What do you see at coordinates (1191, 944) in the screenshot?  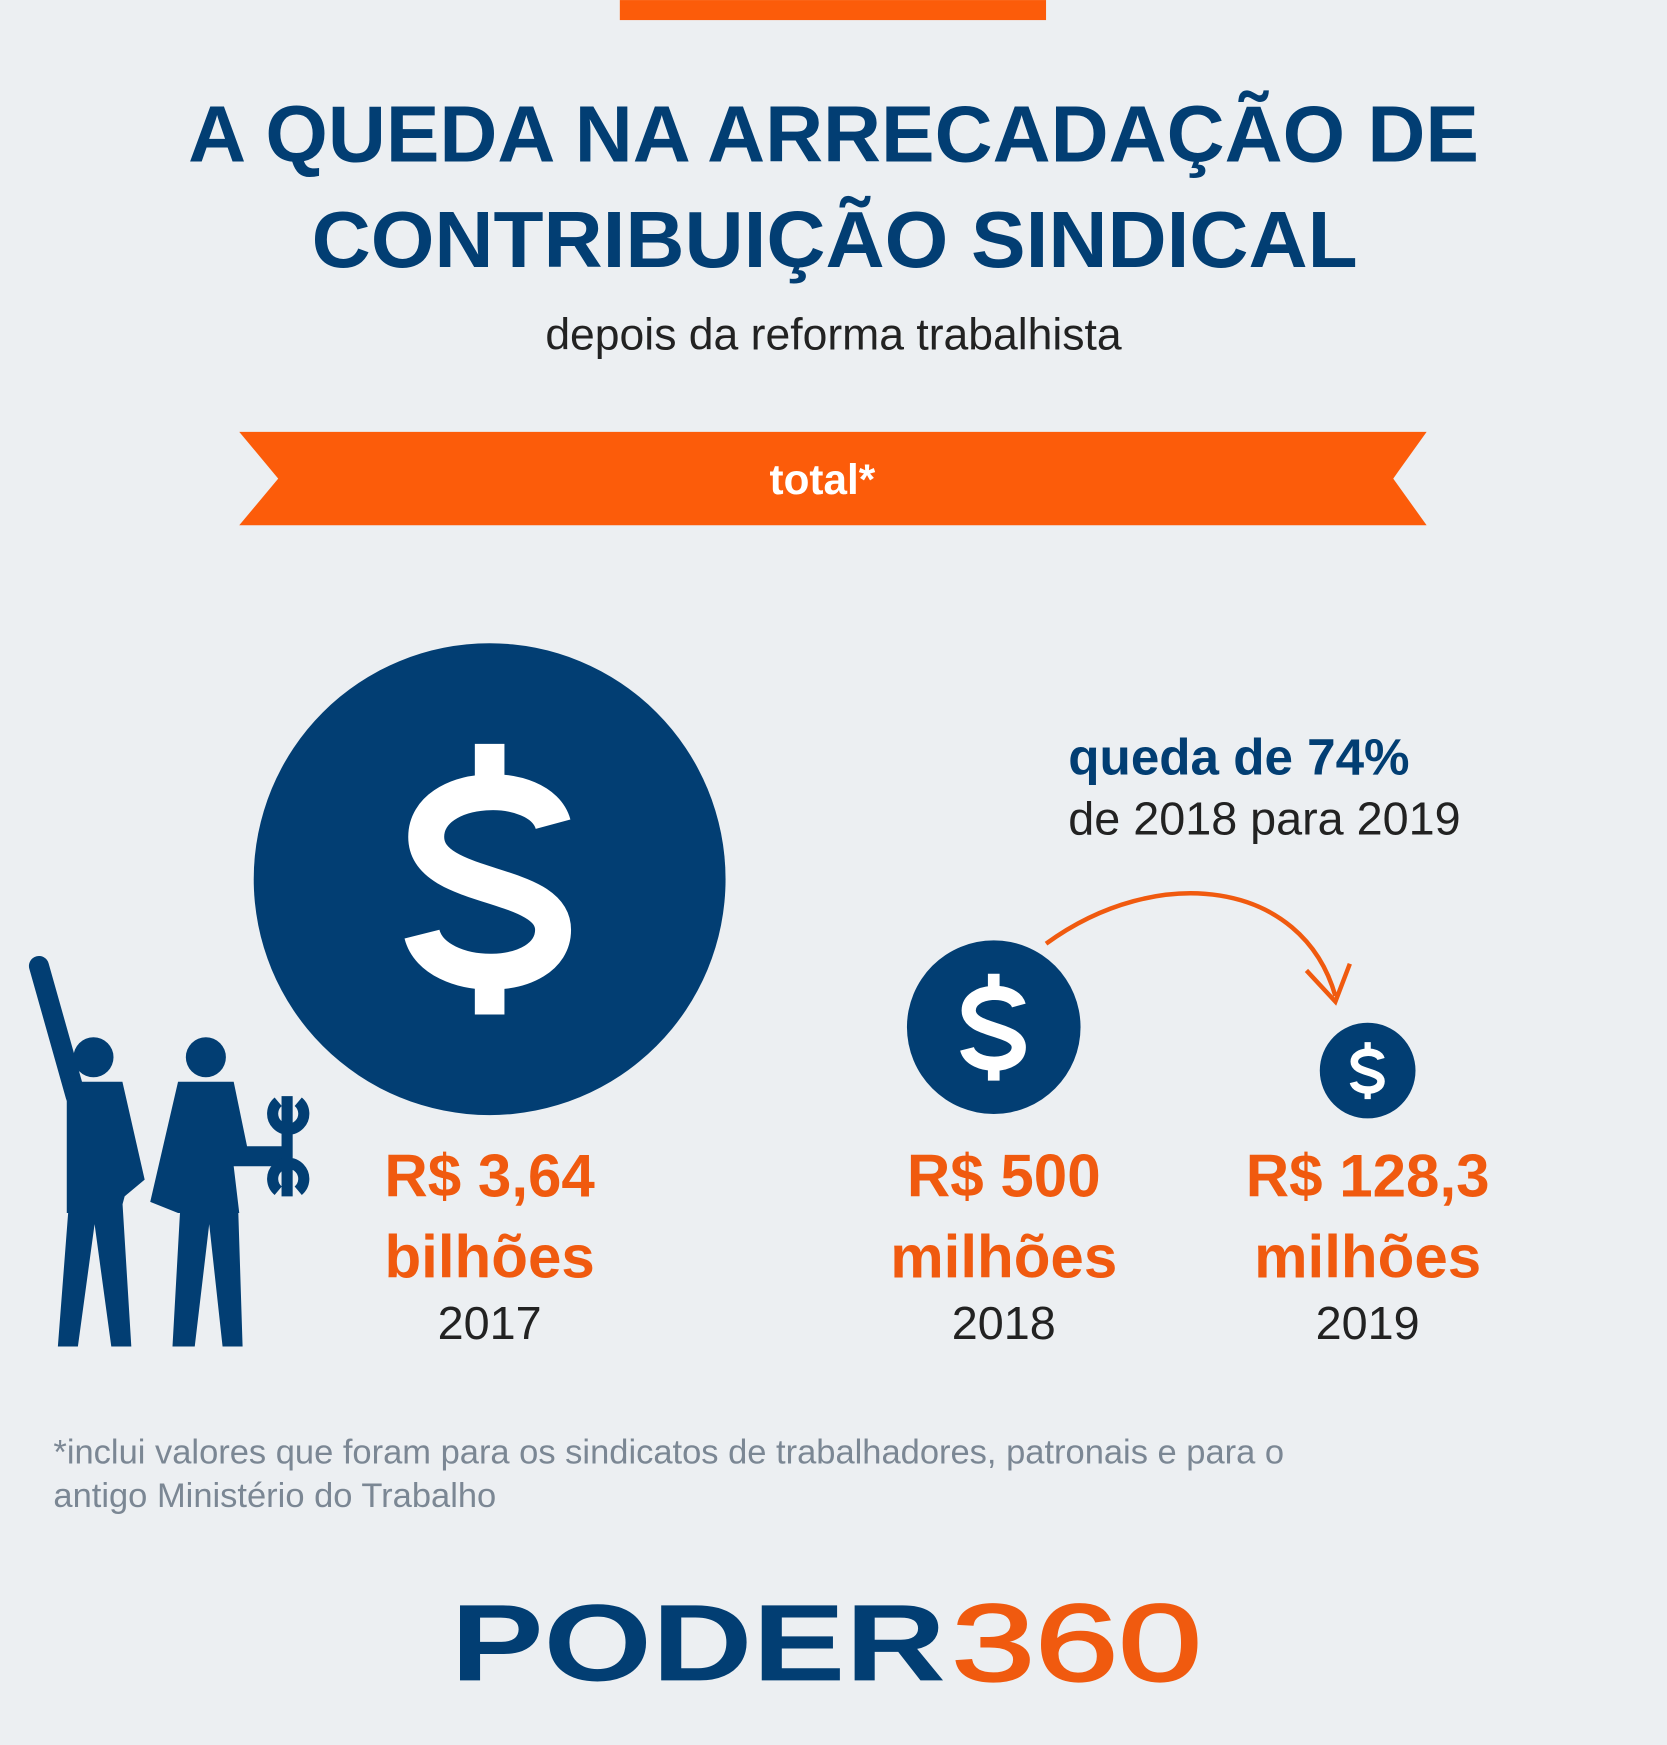 I see `arrow` at bounding box center [1191, 944].